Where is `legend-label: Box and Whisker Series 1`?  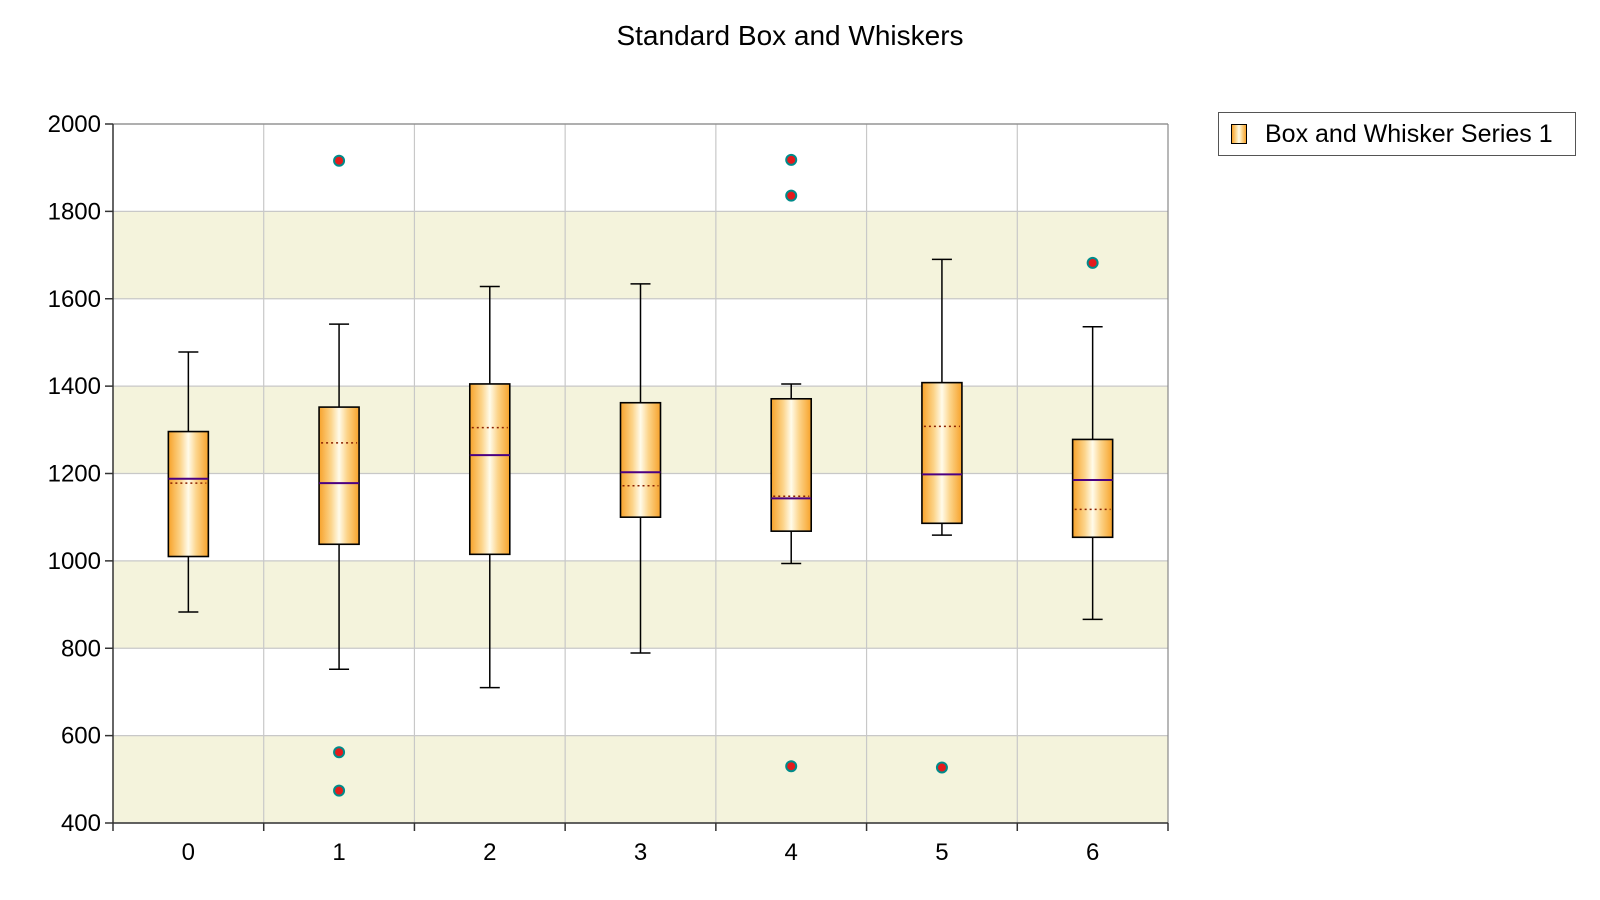 legend-label: Box and Whisker Series 1 is located at coordinates (1409, 133).